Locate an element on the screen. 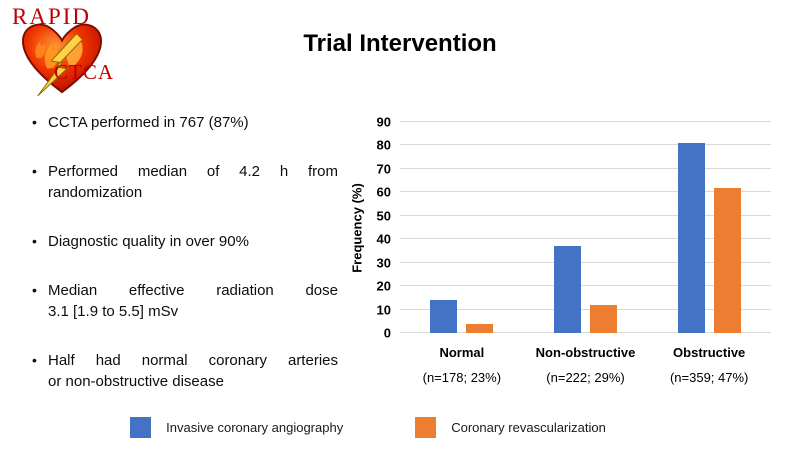 This screenshot has width=800, height=450. y-tick-label-80: 80 is located at coordinates (383, 145).